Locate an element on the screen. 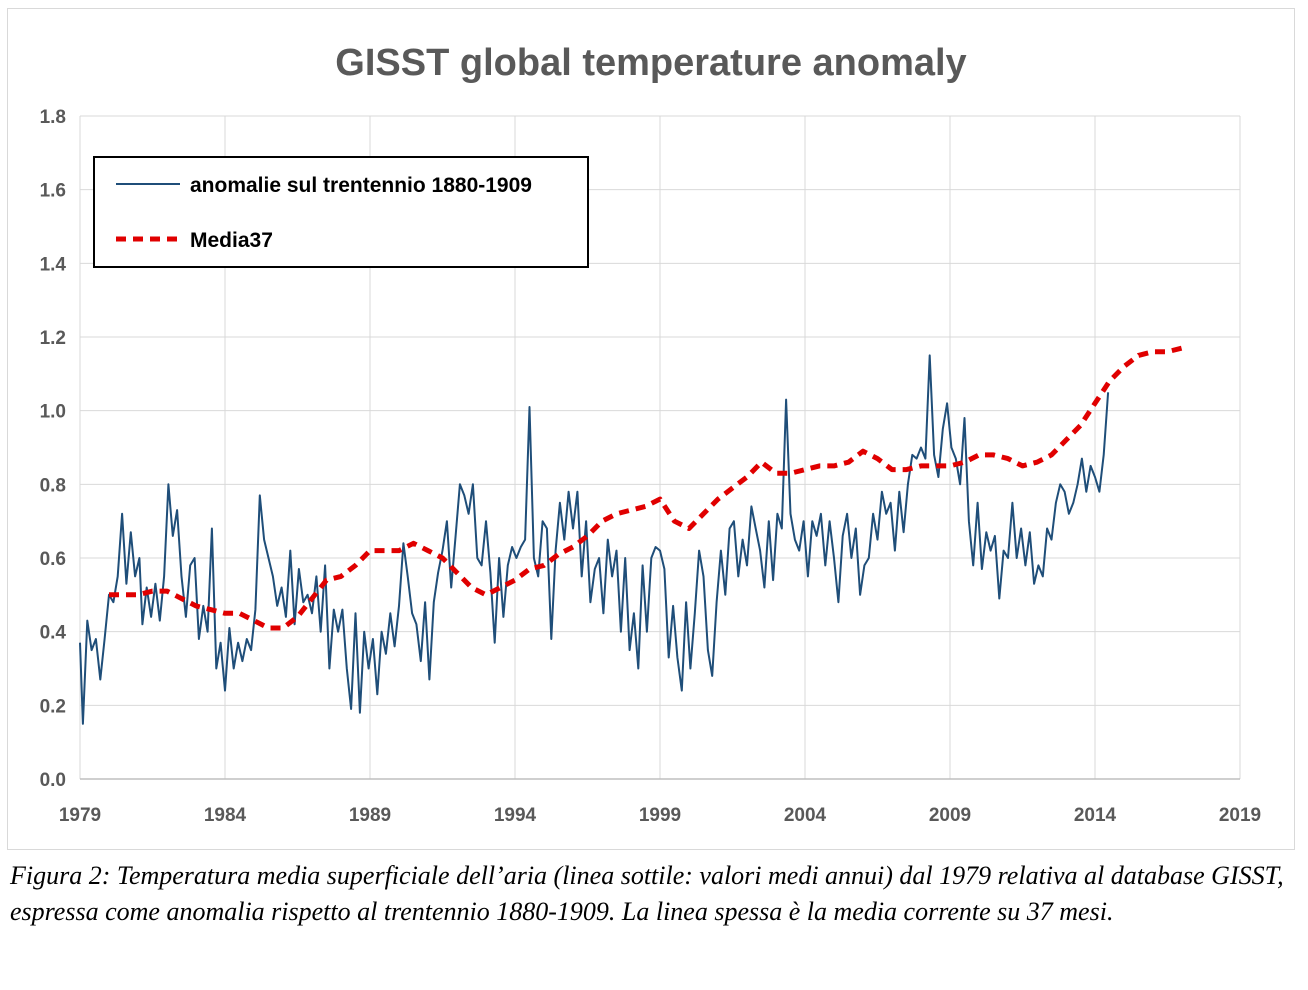 Image resolution: width=1308 pixels, height=990 pixels. y-tick-label: 0.0 is located at coordinates (53, 780).